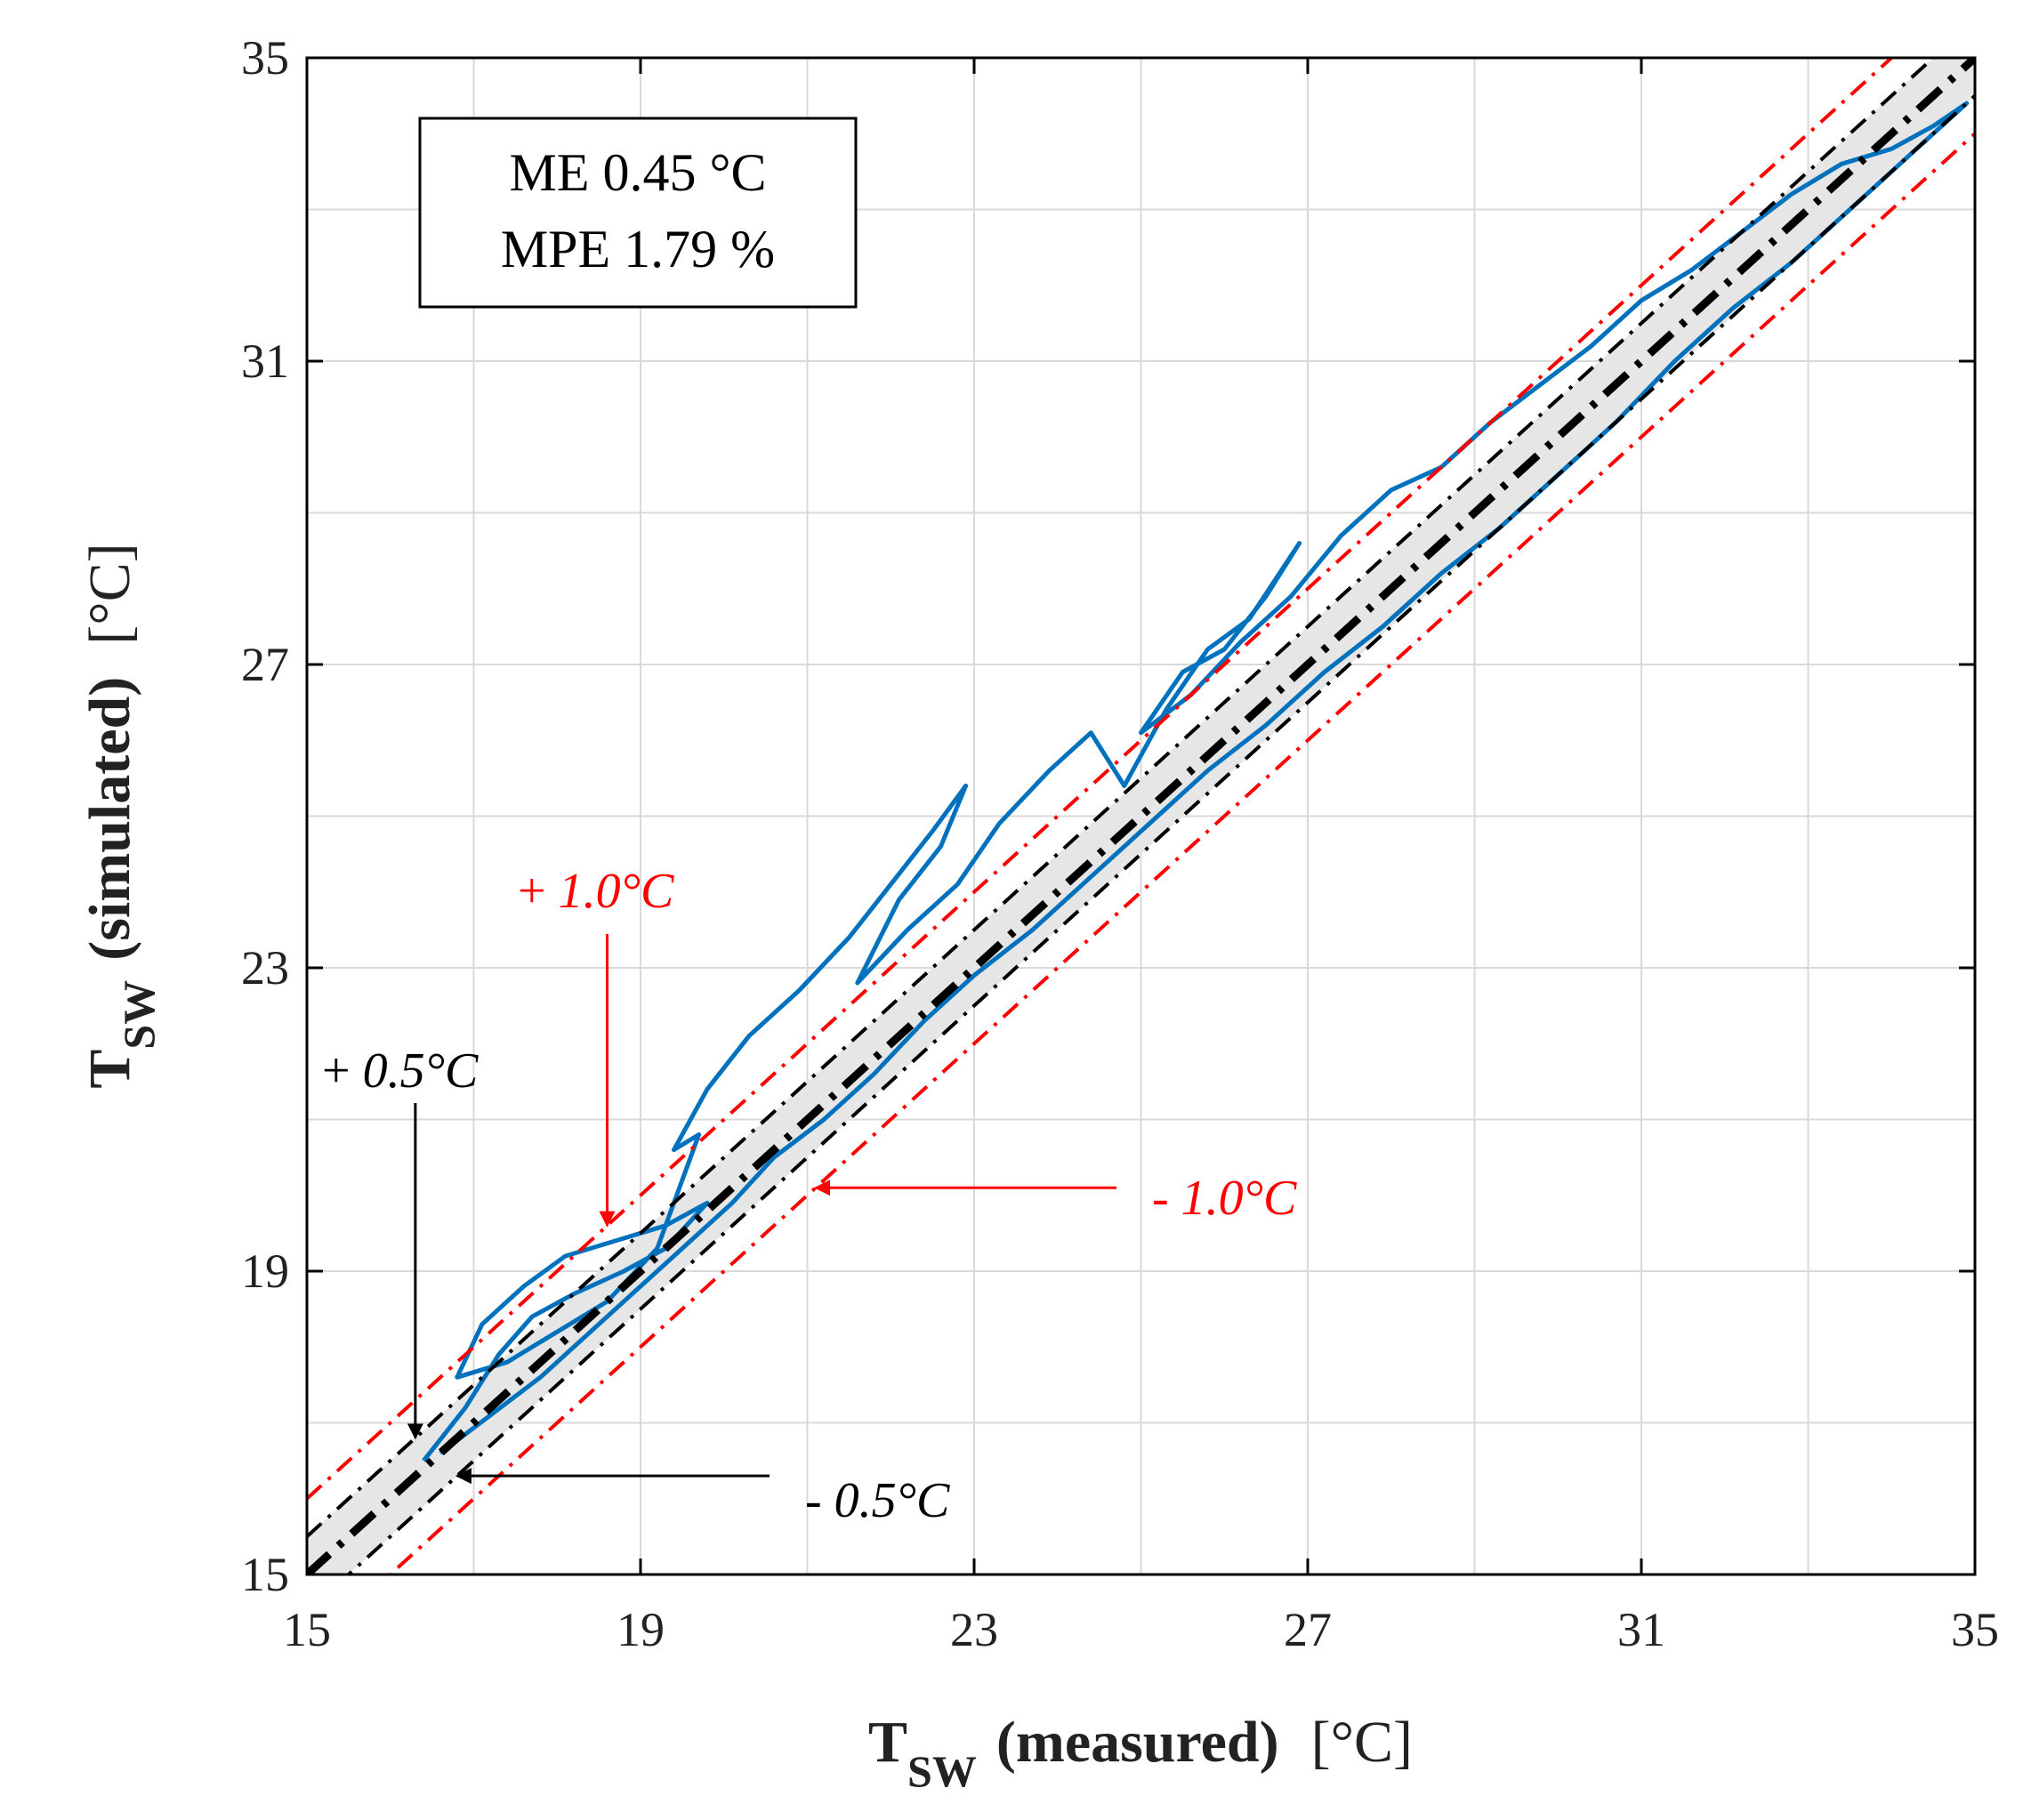 Image resolution: width=2031 pixels, height=1820 pixels. What do you see at coordinates (641, 1629) in the screenshot?
I see `x-tick-label: 19` at bounding box center [641, 1629].